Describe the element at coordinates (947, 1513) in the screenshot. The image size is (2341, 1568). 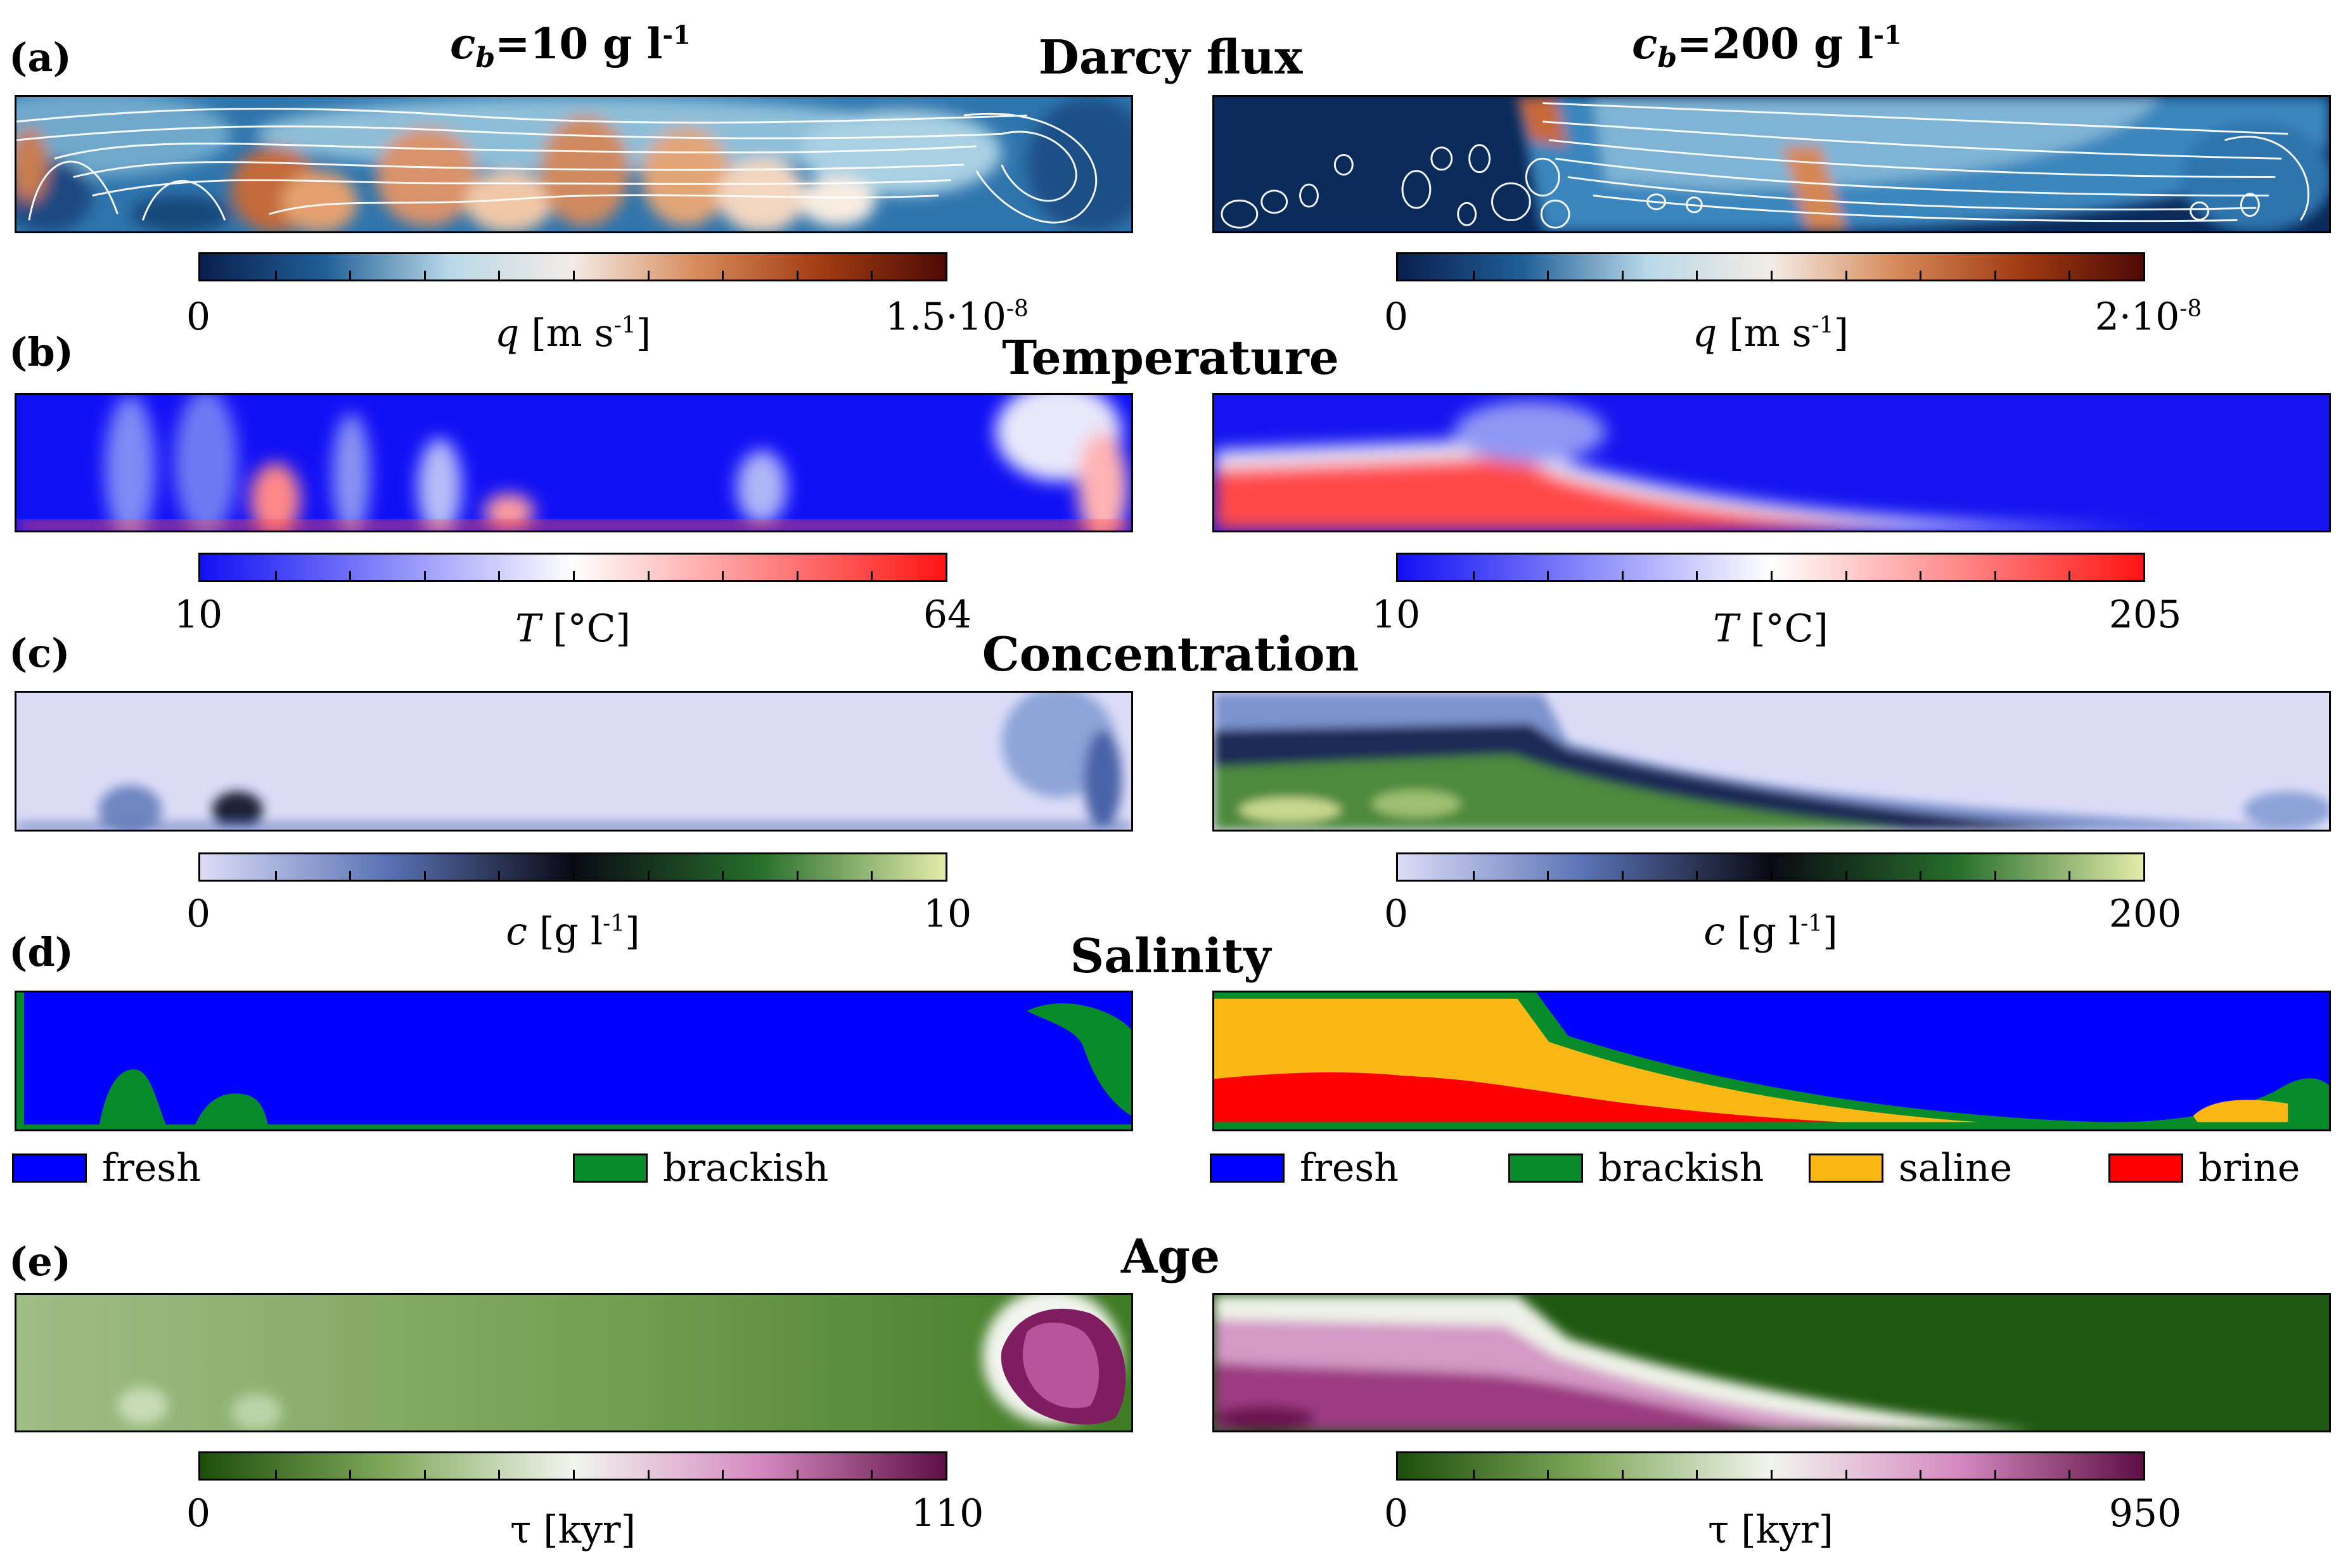
I see `colorbar-tau-left-max: 110` at that location.